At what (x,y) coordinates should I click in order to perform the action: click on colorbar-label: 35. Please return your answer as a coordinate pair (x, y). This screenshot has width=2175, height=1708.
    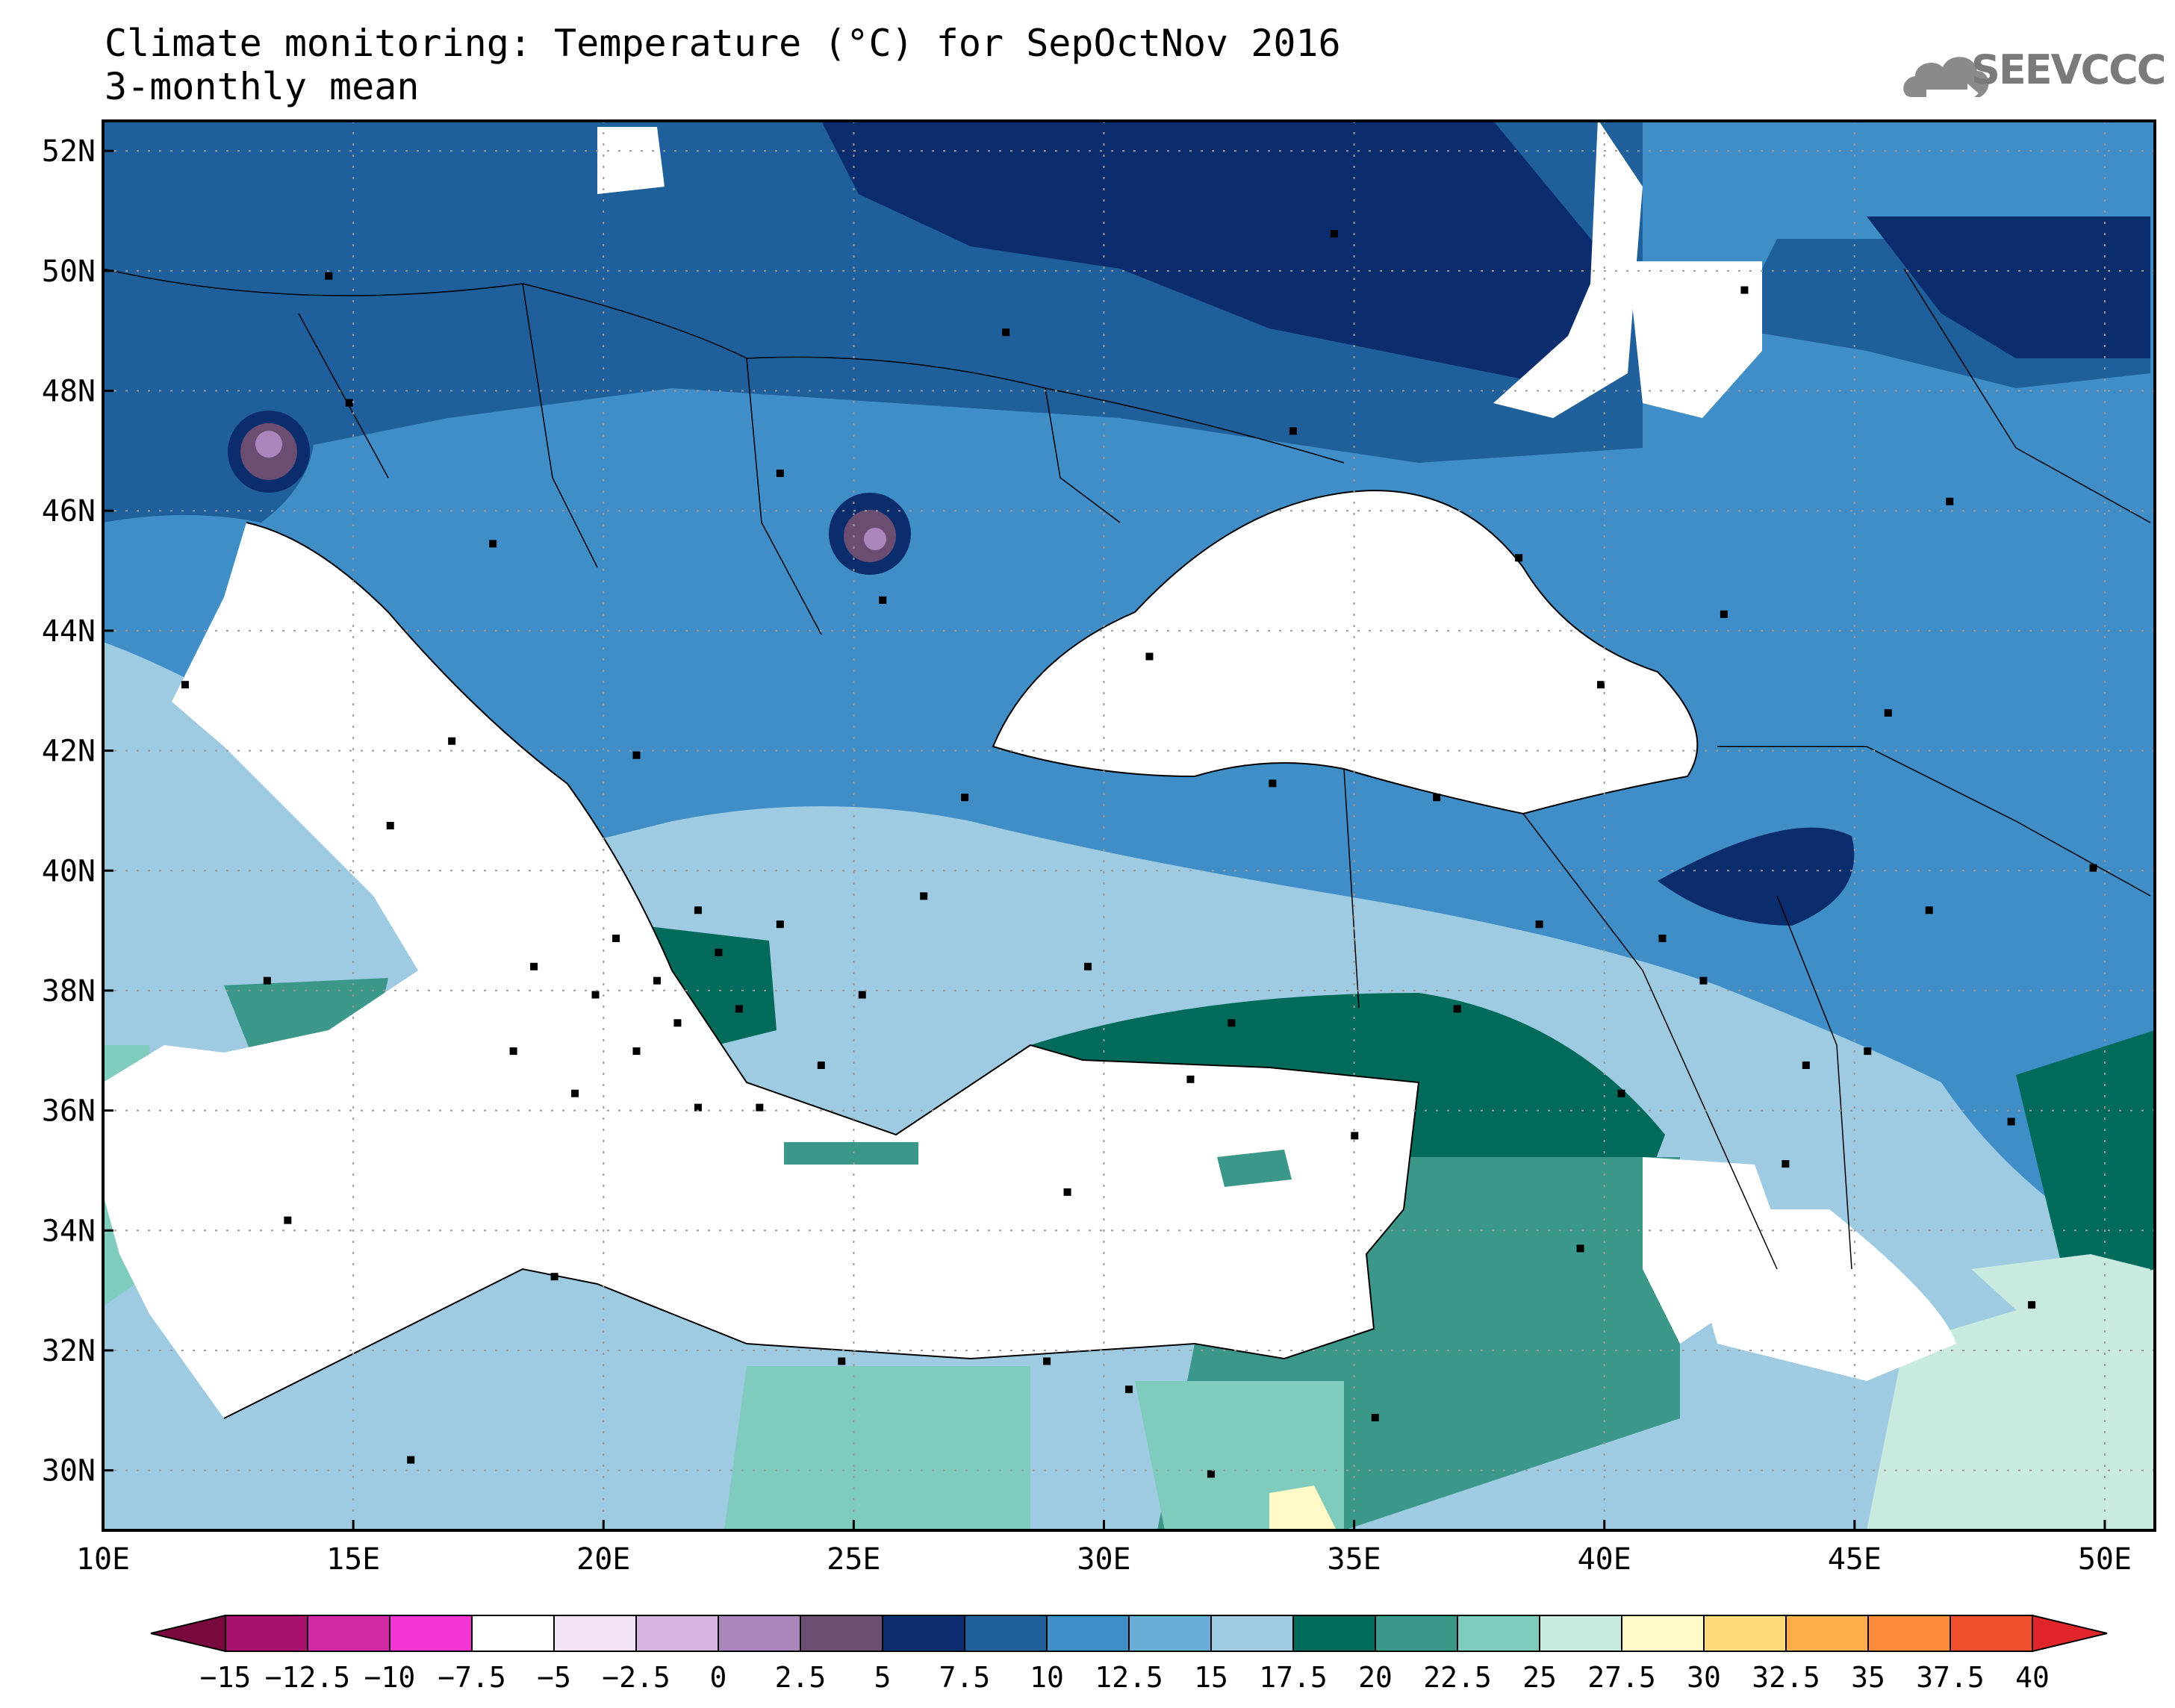
    Looking at the image, I should click on (1868, 1677).